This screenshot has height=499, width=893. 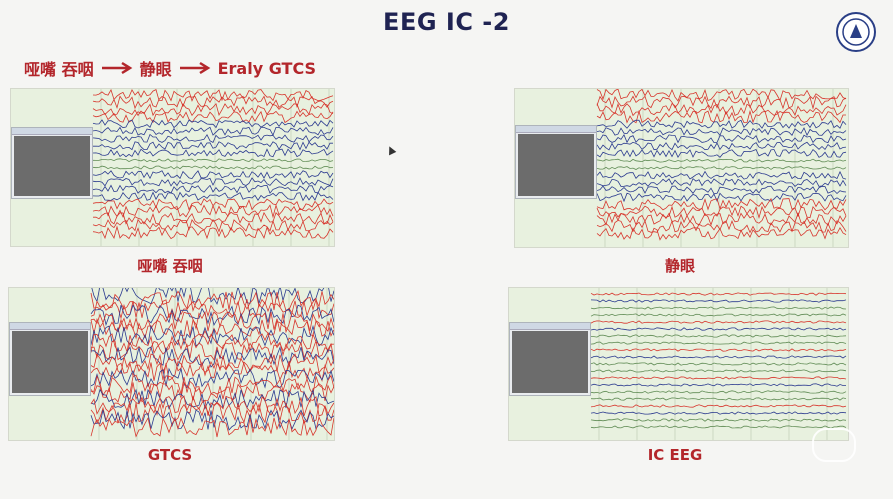 I want to click on sequence-label: 哑嘴 吞咽 静眼 Eraly GTCS, so click(x=170, y=68).